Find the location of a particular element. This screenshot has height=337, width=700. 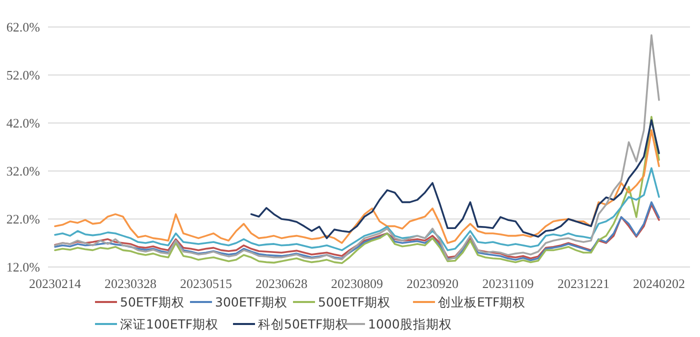

x-tick-label: 20230214 is located at coordinates (55, 283).